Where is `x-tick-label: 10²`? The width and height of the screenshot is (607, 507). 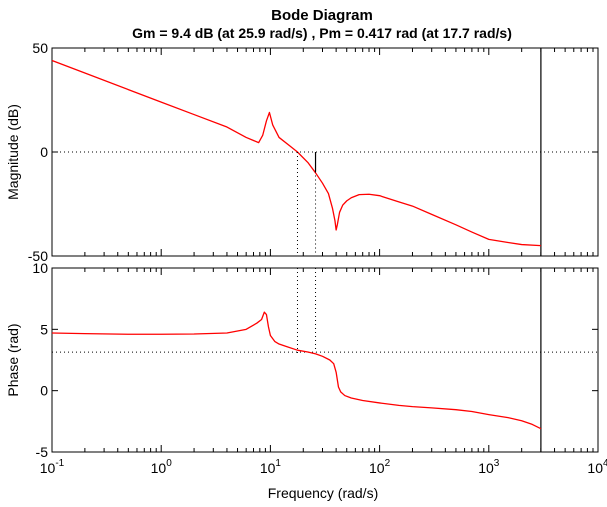 x-tick-label: 10² is located at coordinates (380, 467).